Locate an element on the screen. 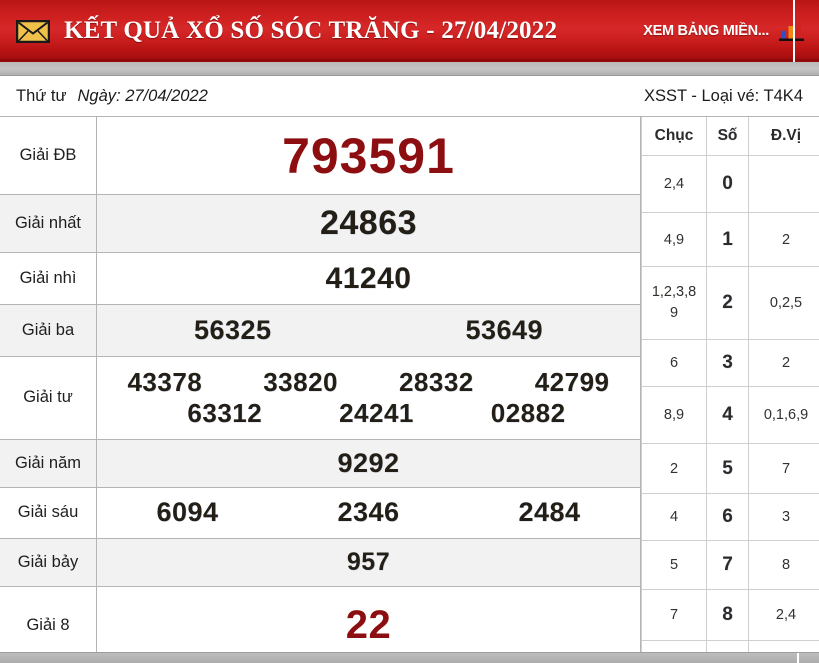  loto-cell-so: 2 is located at coordinates (727, 303).